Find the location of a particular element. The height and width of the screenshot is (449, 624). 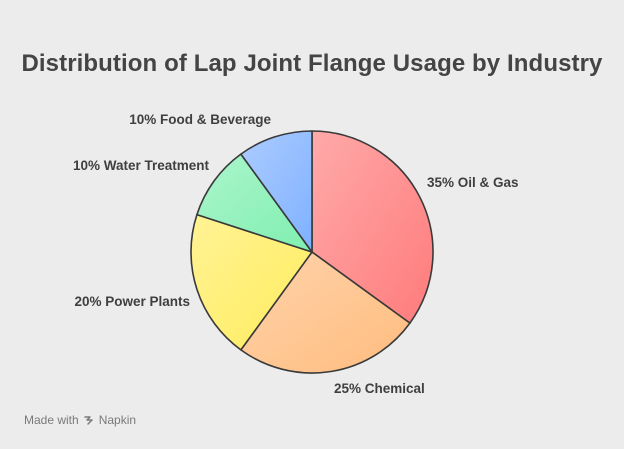

napkin-logo-icon is located at coordinates (88, 420).